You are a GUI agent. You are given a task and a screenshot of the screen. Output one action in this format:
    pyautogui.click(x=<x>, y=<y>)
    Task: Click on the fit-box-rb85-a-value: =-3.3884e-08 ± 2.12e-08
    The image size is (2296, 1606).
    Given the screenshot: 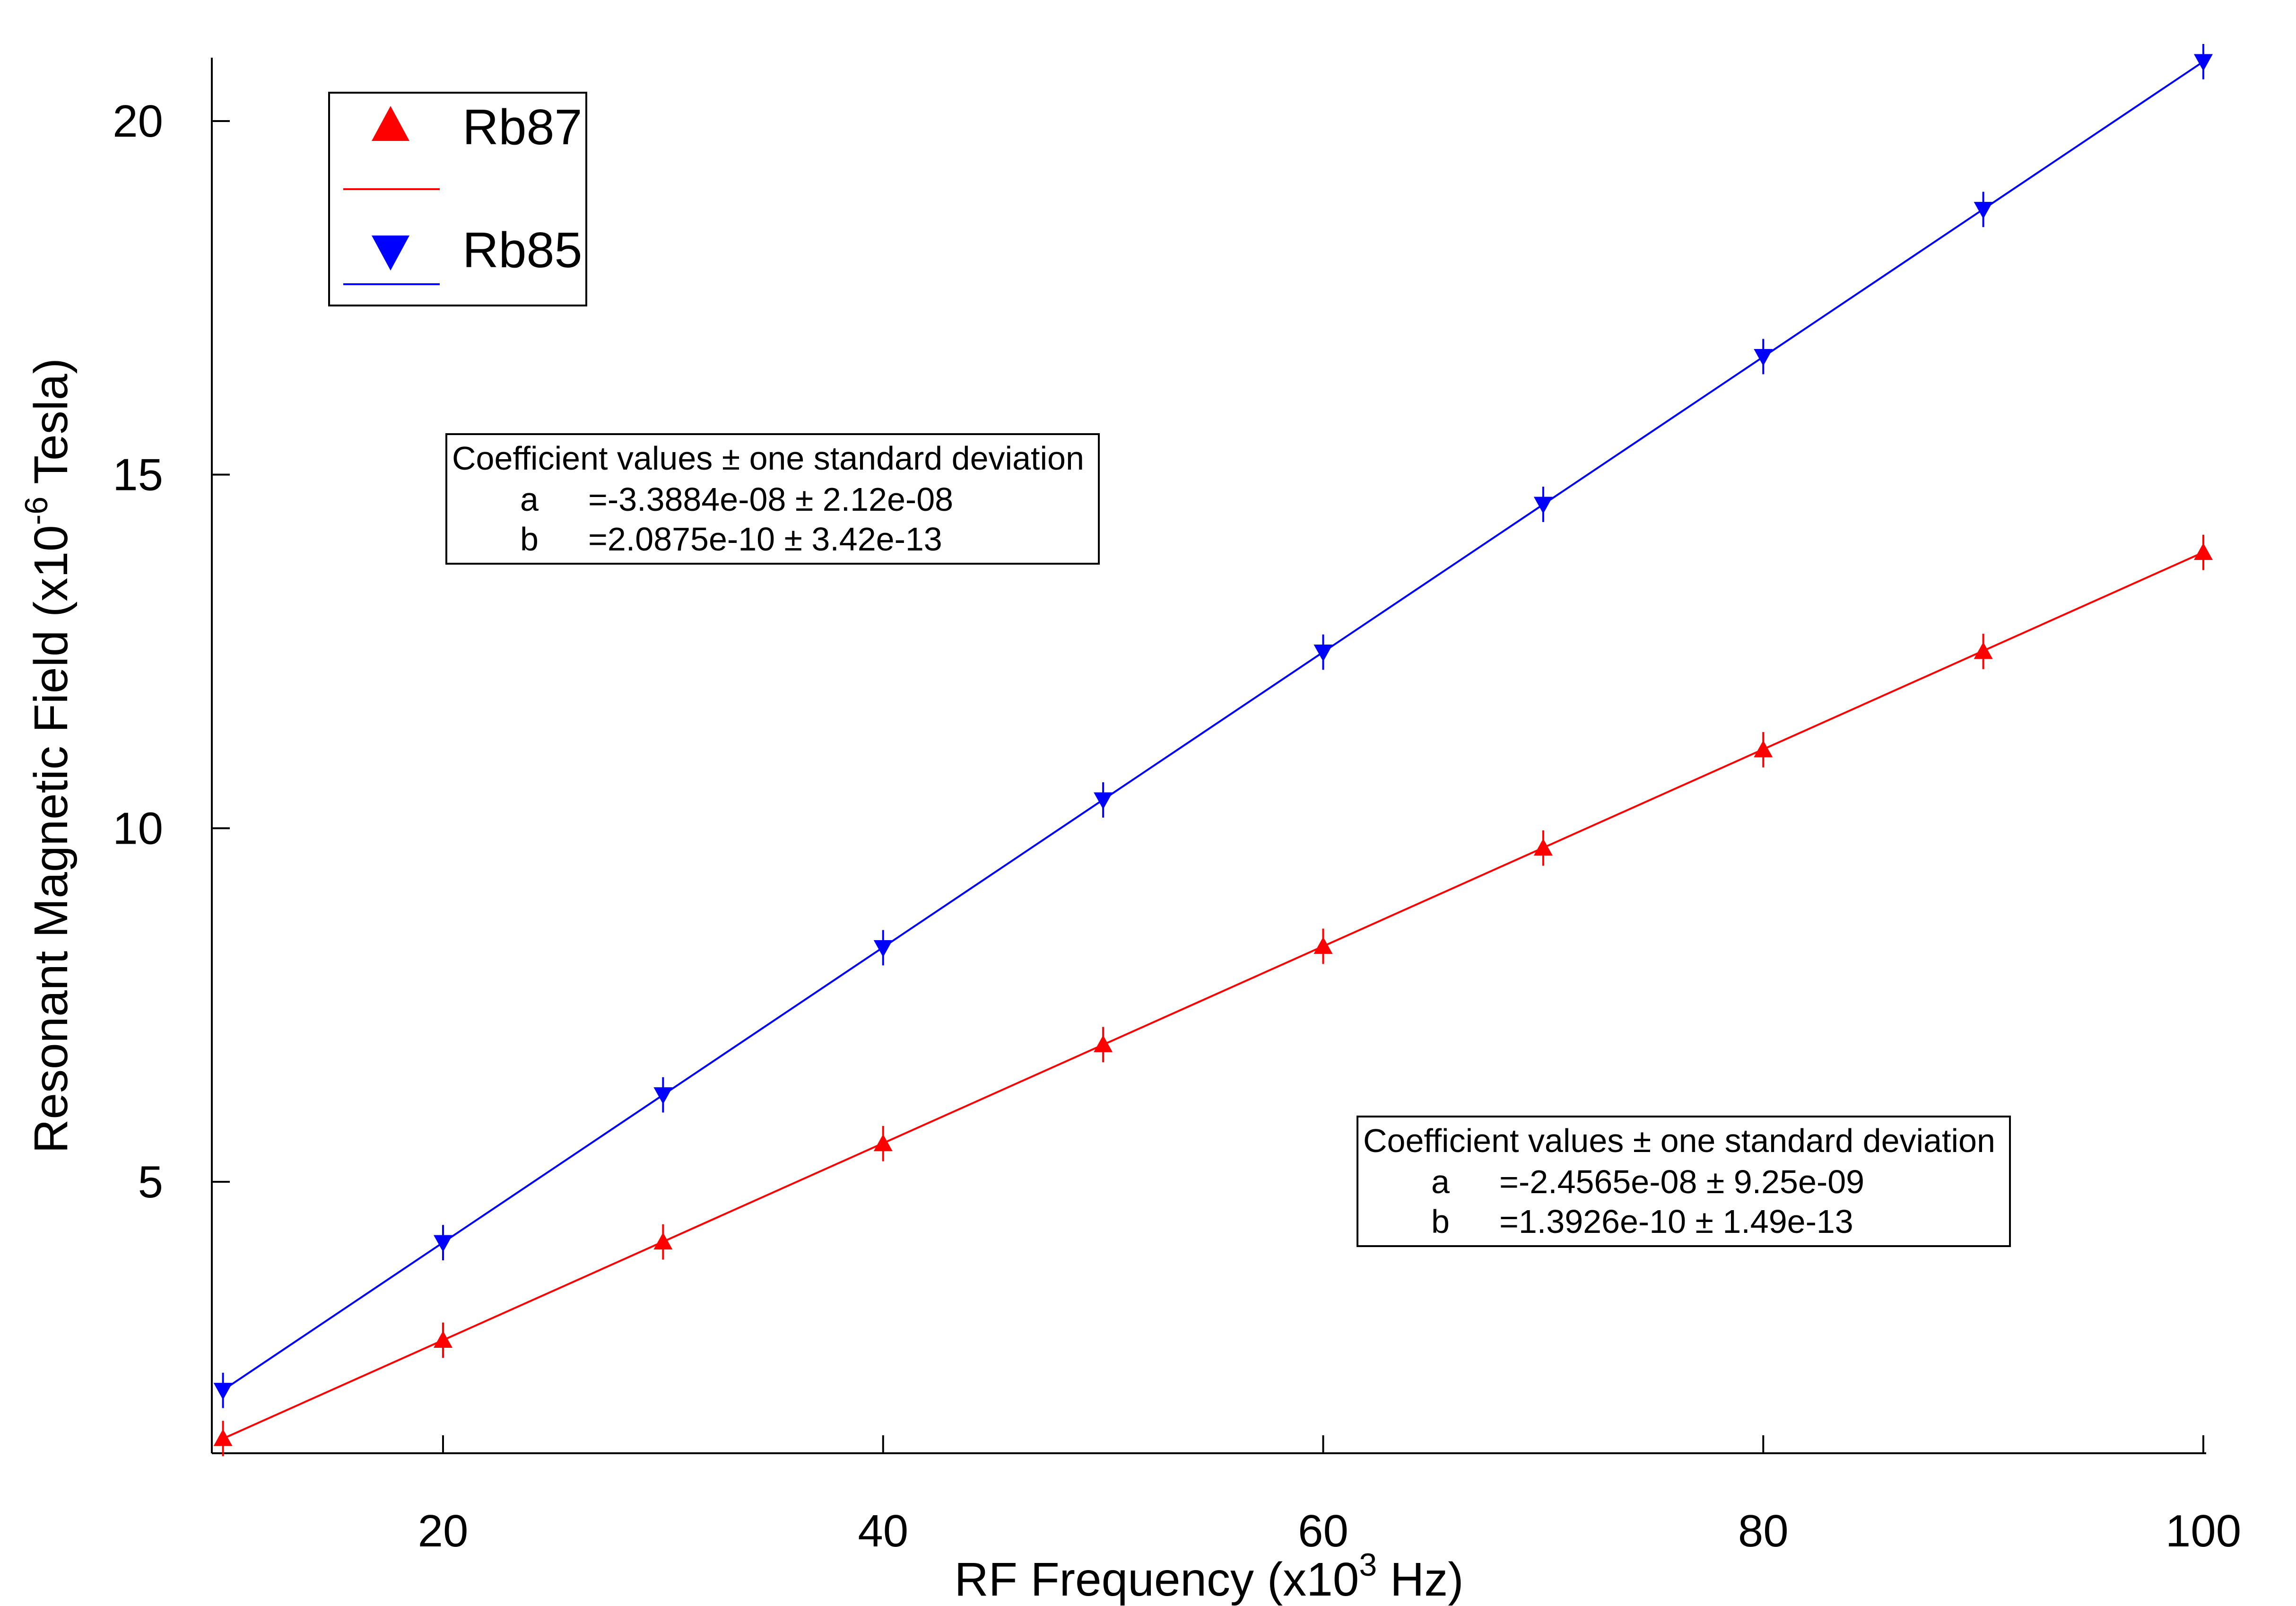 What is the action you would take?
    pyautogui.click(x=771, y=499)
    